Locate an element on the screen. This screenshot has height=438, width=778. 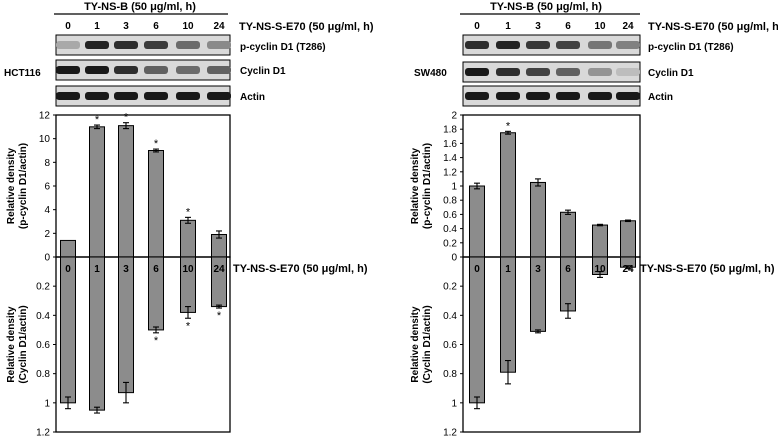
y-tick-label: 1.2 is located at coordinates (43, 433).